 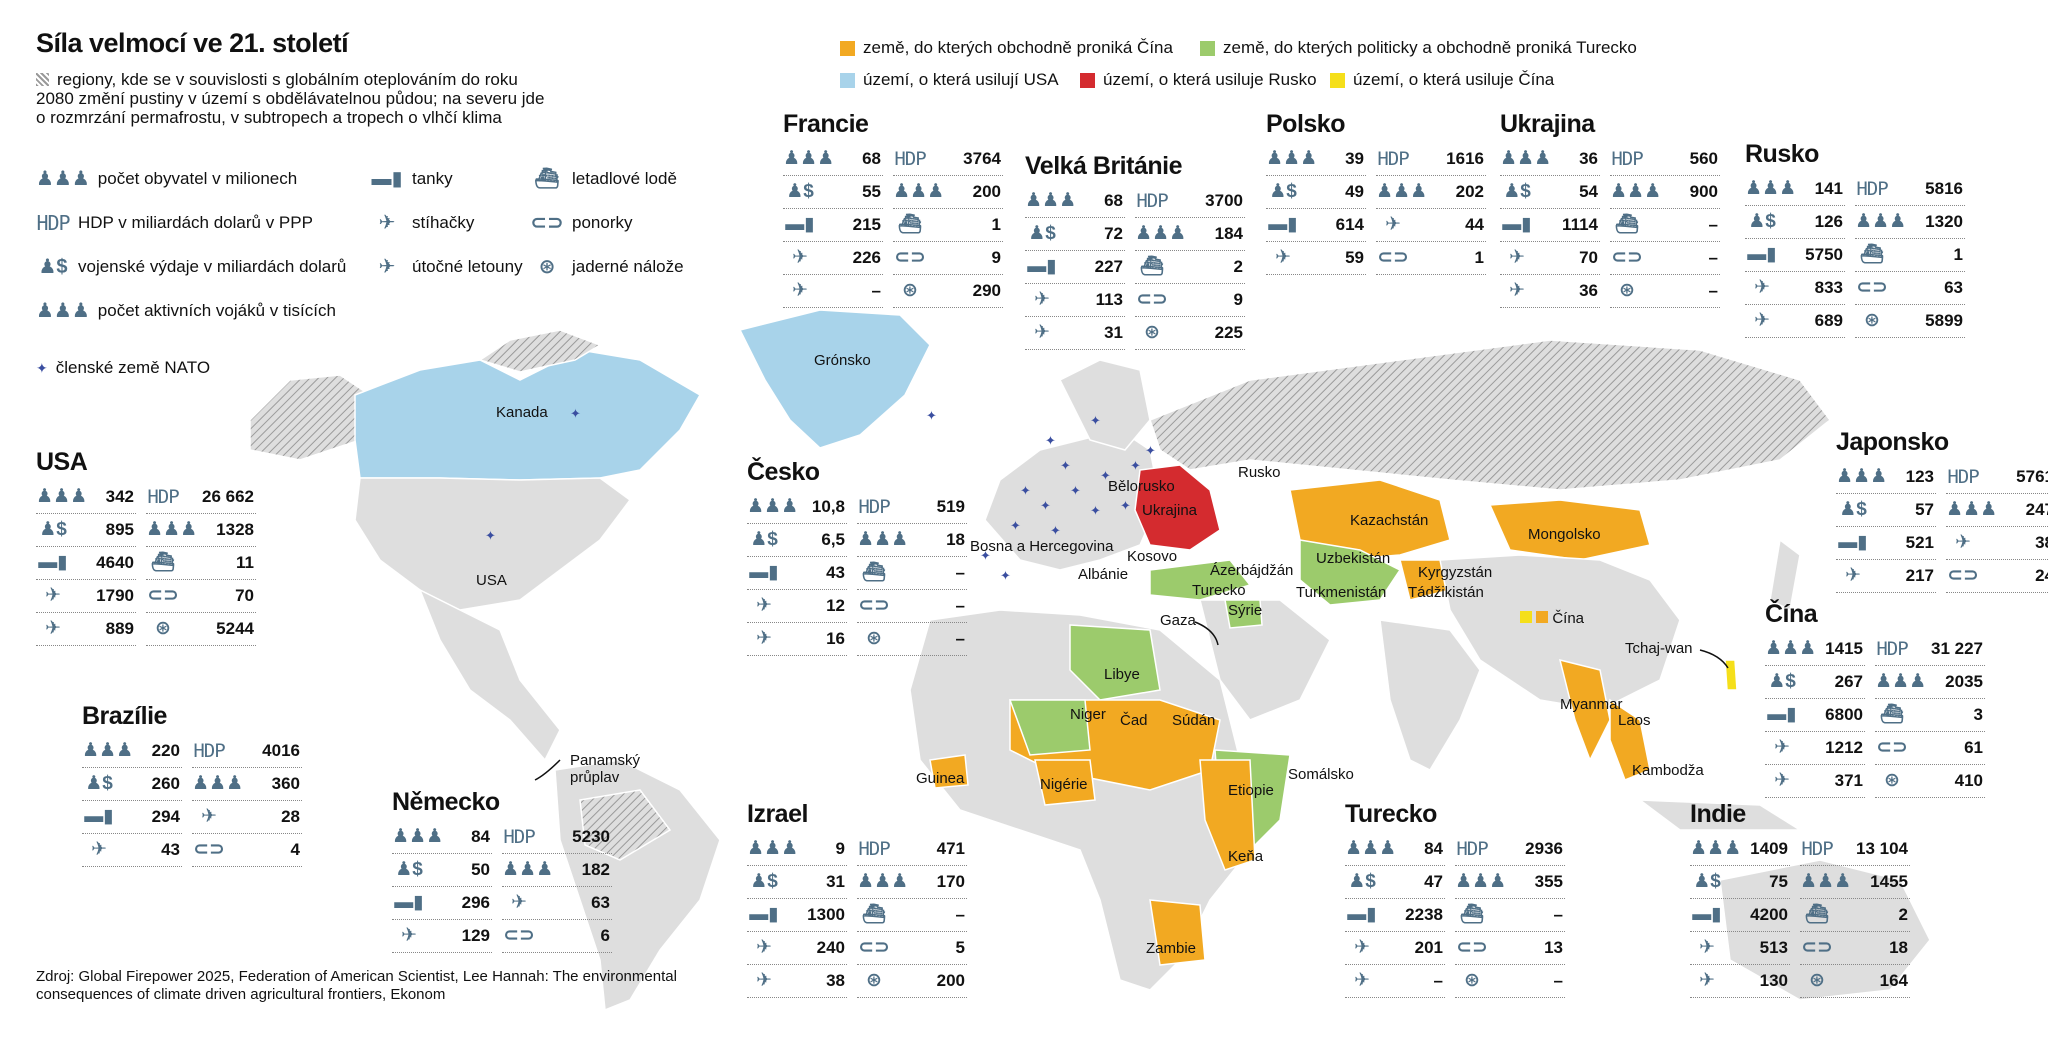 What do you see at coordinates (910, 224) in the screenshot?
I see `carrier-icon: ⛴` at bounding box center [910, 224].